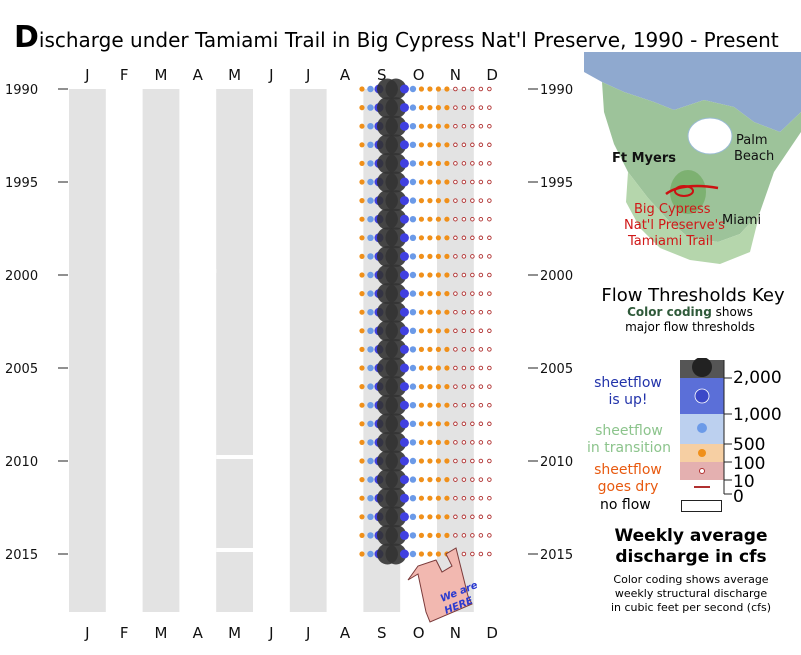  I want to click on bubble-2005-w46, so click(464, 368).